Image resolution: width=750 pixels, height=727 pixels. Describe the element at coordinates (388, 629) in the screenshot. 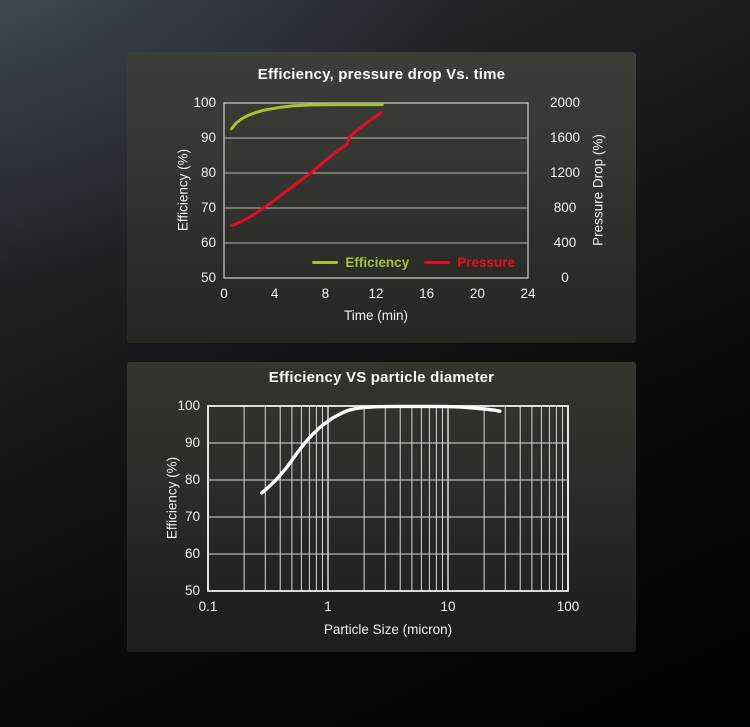

I see `particle-size-axis-label: Particle Size (micron)` at that location.